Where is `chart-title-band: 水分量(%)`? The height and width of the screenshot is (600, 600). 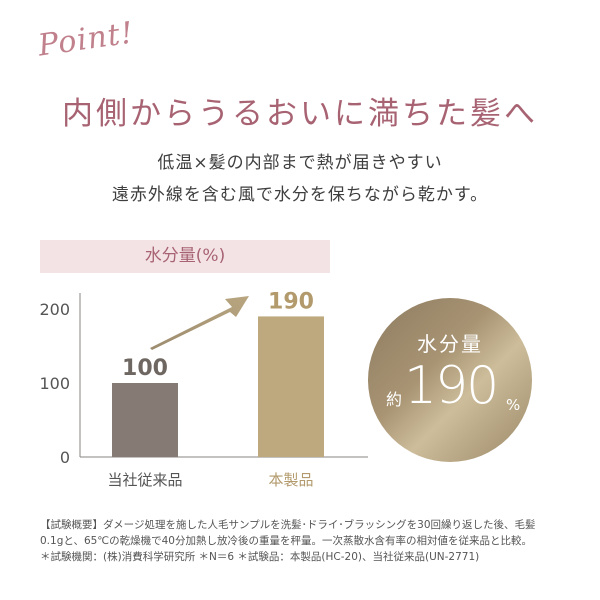 chart-title-band: 水分量(%) is located at coordinates (185, 256).